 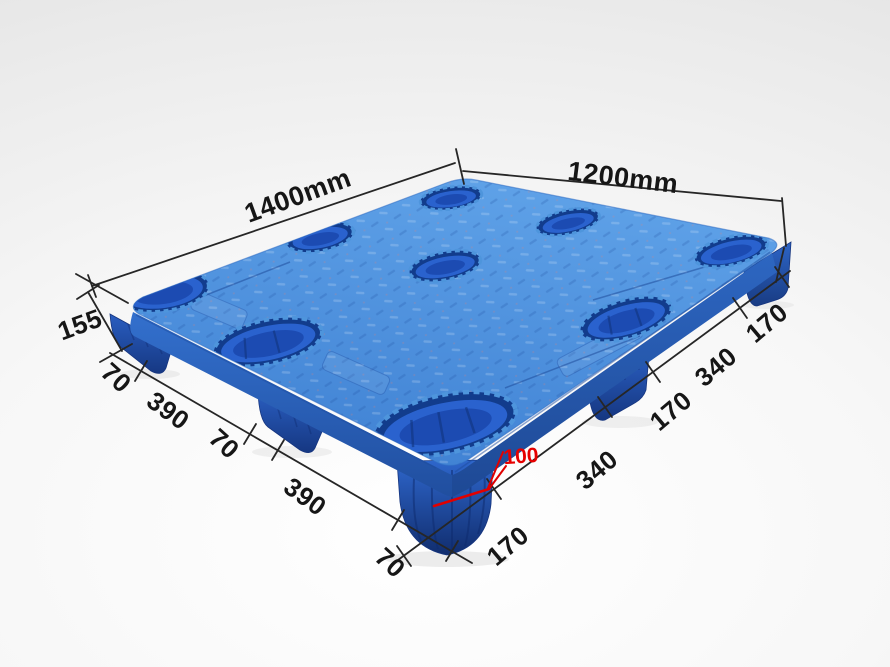 I want to click on side-wall-right, so click(x=614, y=375).